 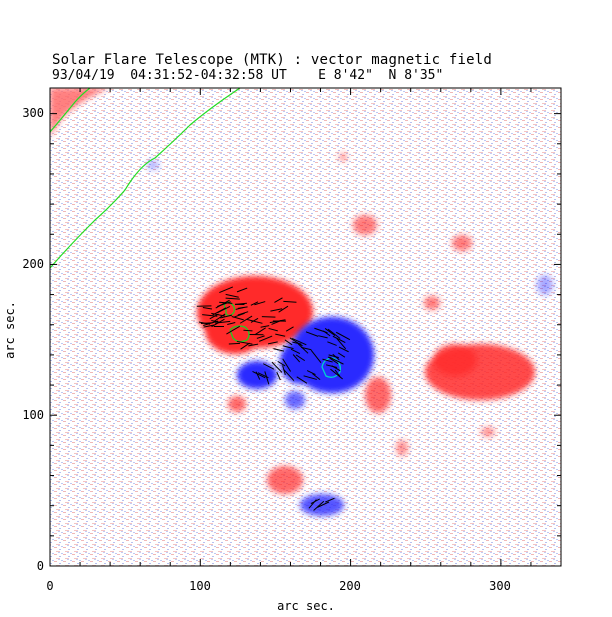 What do you see at coordinates (285, 480) in the screenshot?
I see `positive-region-south` at bounding box center [285, 480].